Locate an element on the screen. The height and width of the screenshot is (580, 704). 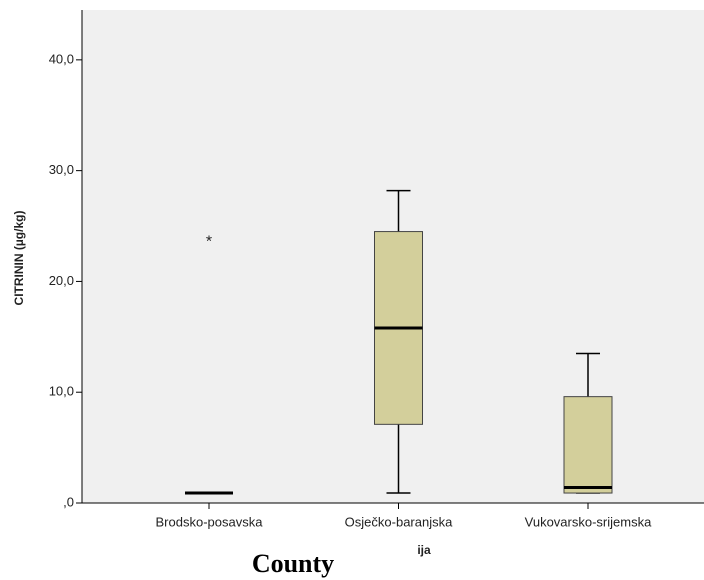
x-tick-label: Osječko-baranjska is located at coordinates (399, 521).